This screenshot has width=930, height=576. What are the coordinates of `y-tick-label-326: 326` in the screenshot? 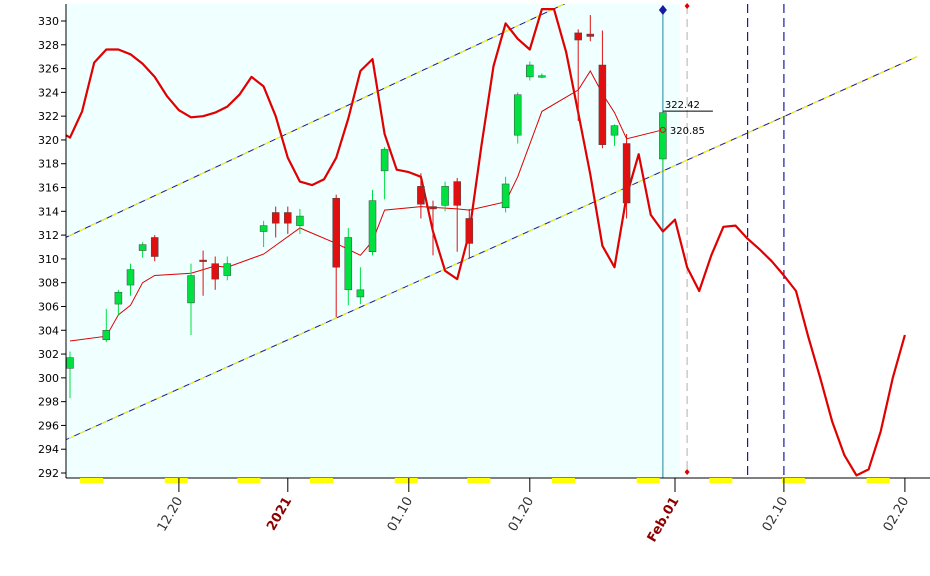 It's located at (48, 69).